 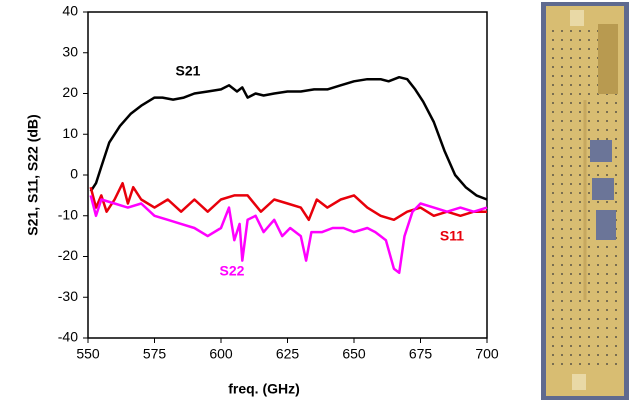 I want to click on x-tick-label: 600, so click(x=221, y=354).